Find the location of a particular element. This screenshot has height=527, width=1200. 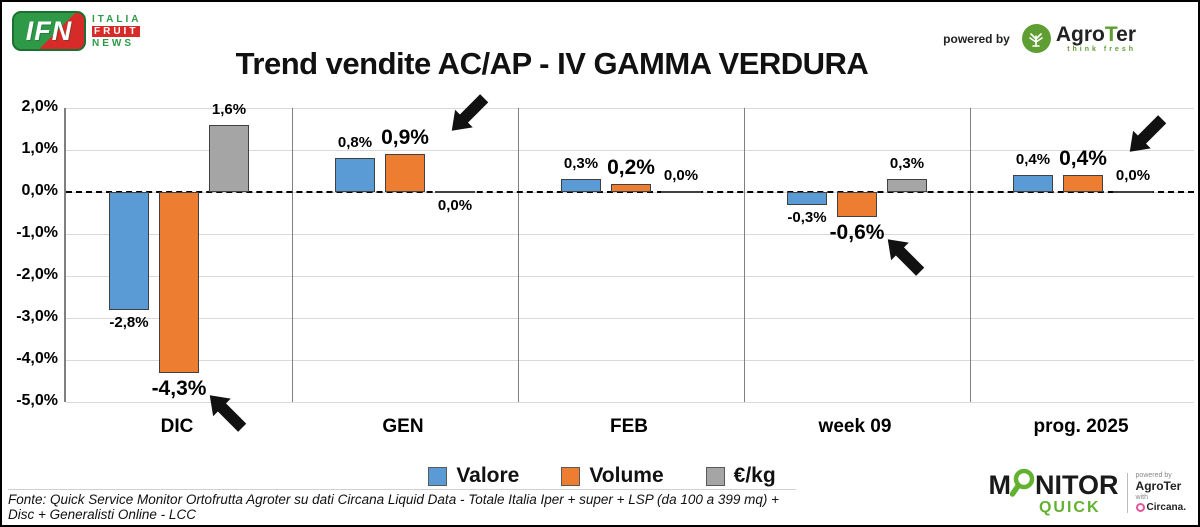

agroter-word-pre: Agro is located at coordinates (1080, 34).